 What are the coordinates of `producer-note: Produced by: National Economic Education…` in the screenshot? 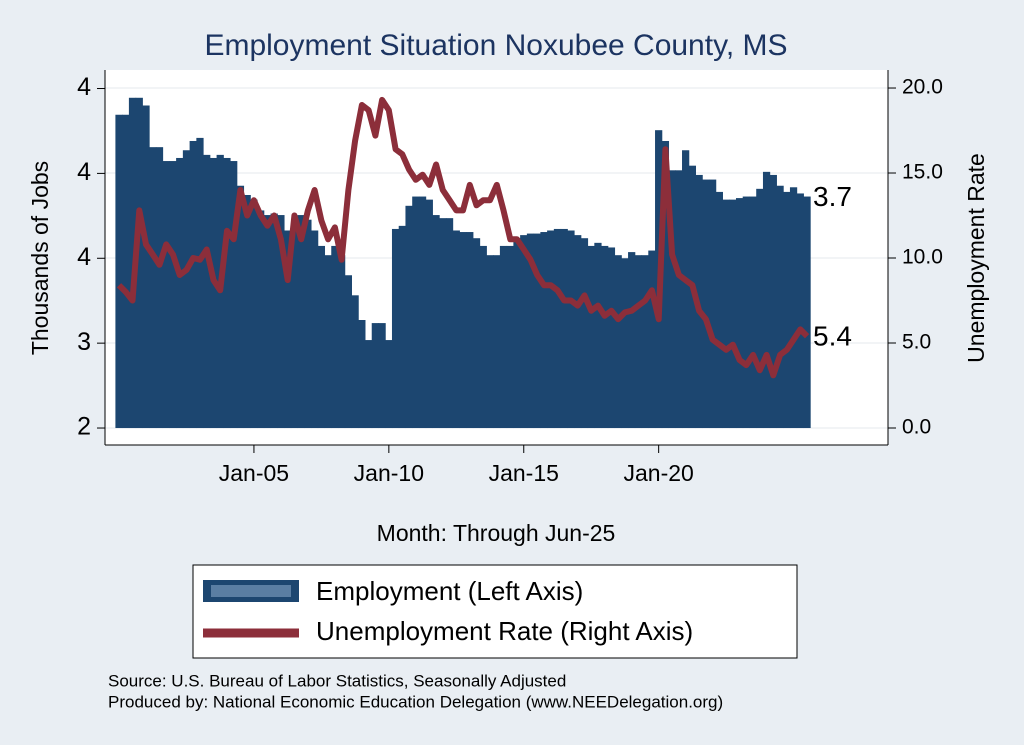 It's located at (415, 701).